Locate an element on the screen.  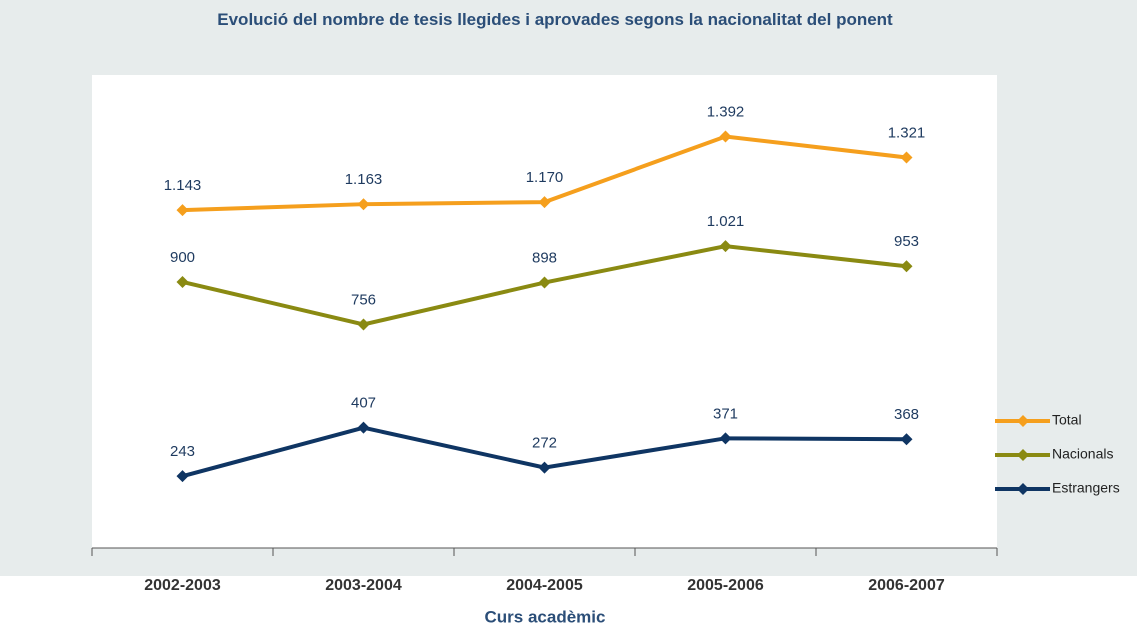
x-tick-label: 2004-2005 is located at coordinates (544, 585).